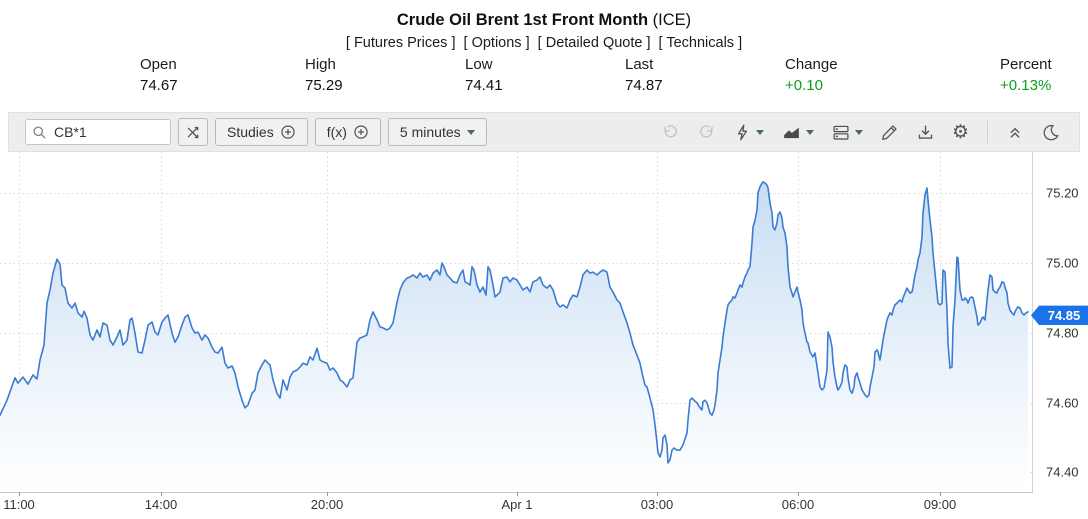 Image resolution: width=1088 pixels, height=519 pixels. What do you see at coordinates (644, 75) in the screenshot?
I see `stat-last: Last 74.87` at bounding box center [644, 75].